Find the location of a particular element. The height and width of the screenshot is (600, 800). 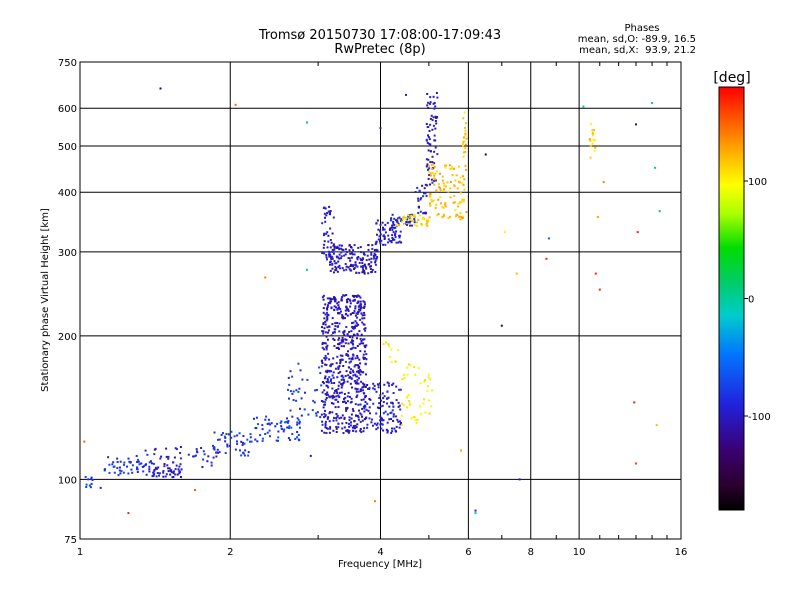

y-tick-label: 600 is located at coordinates (67, 109).